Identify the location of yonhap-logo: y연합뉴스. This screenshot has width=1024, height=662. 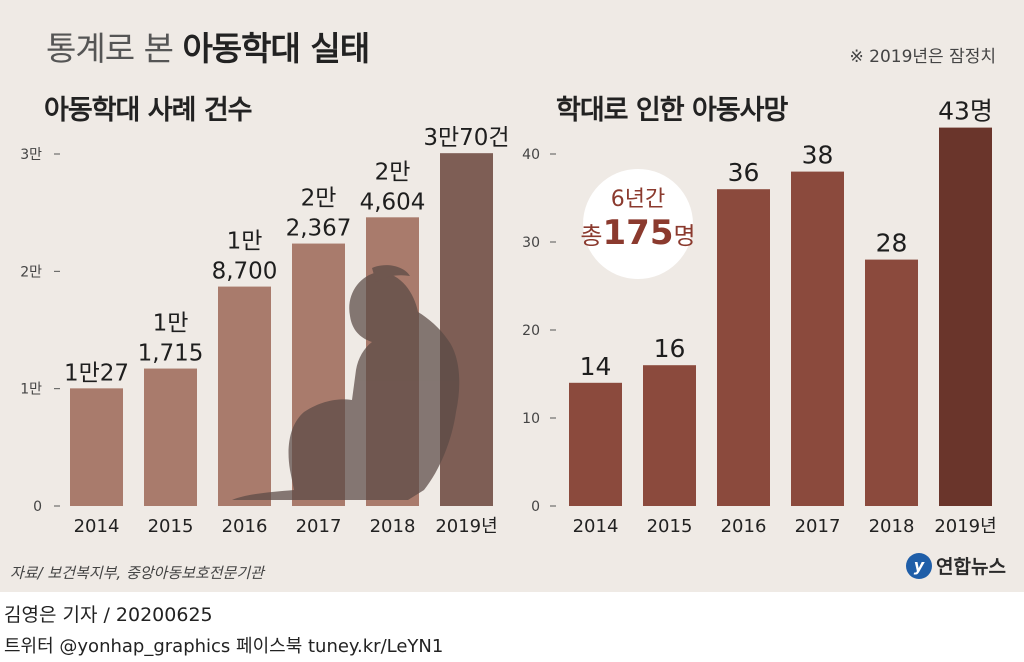
(956, 565).